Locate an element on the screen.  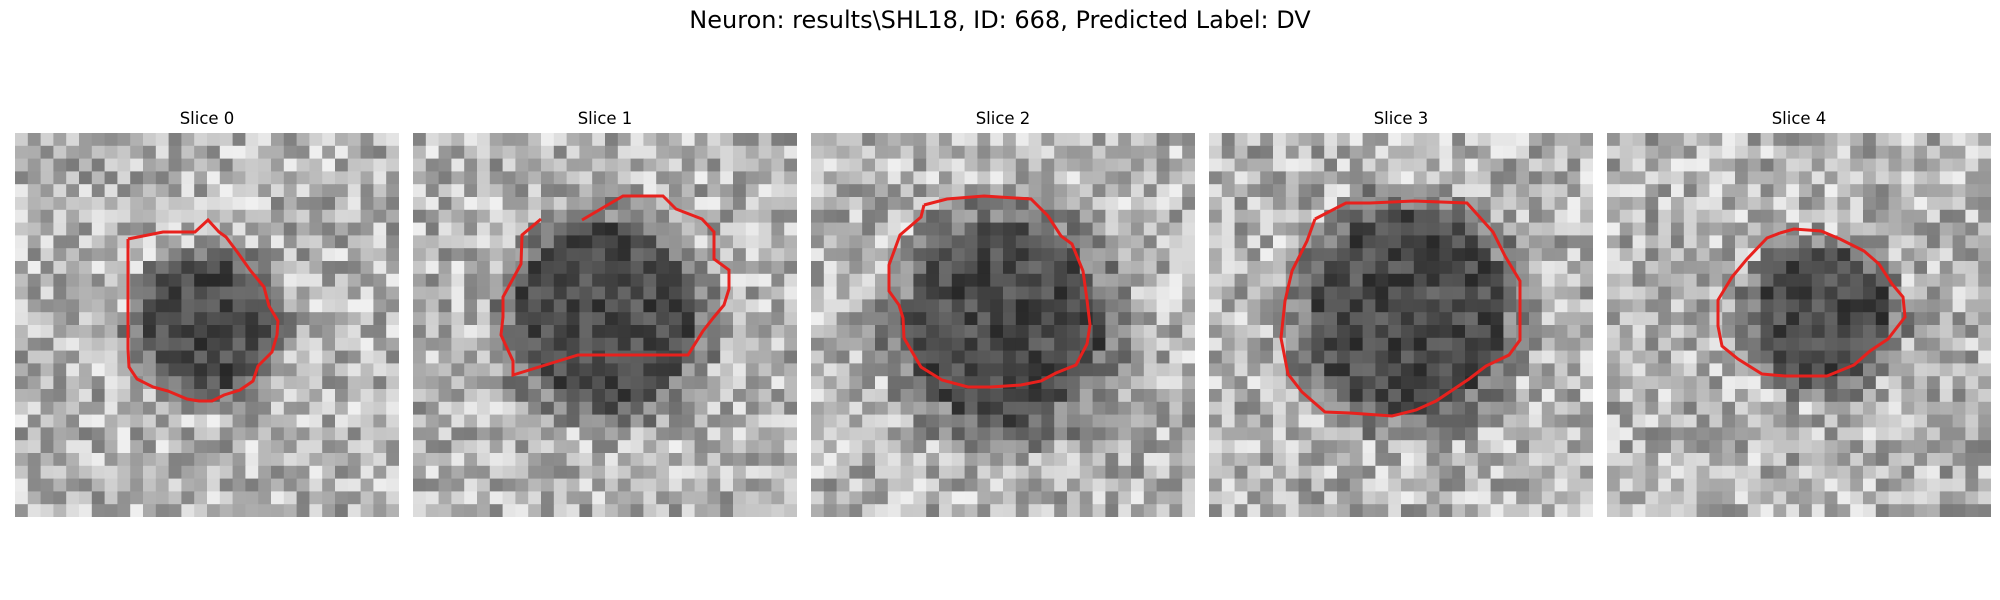
slice-title: Slice 1 is located at coordinates (605, 118).